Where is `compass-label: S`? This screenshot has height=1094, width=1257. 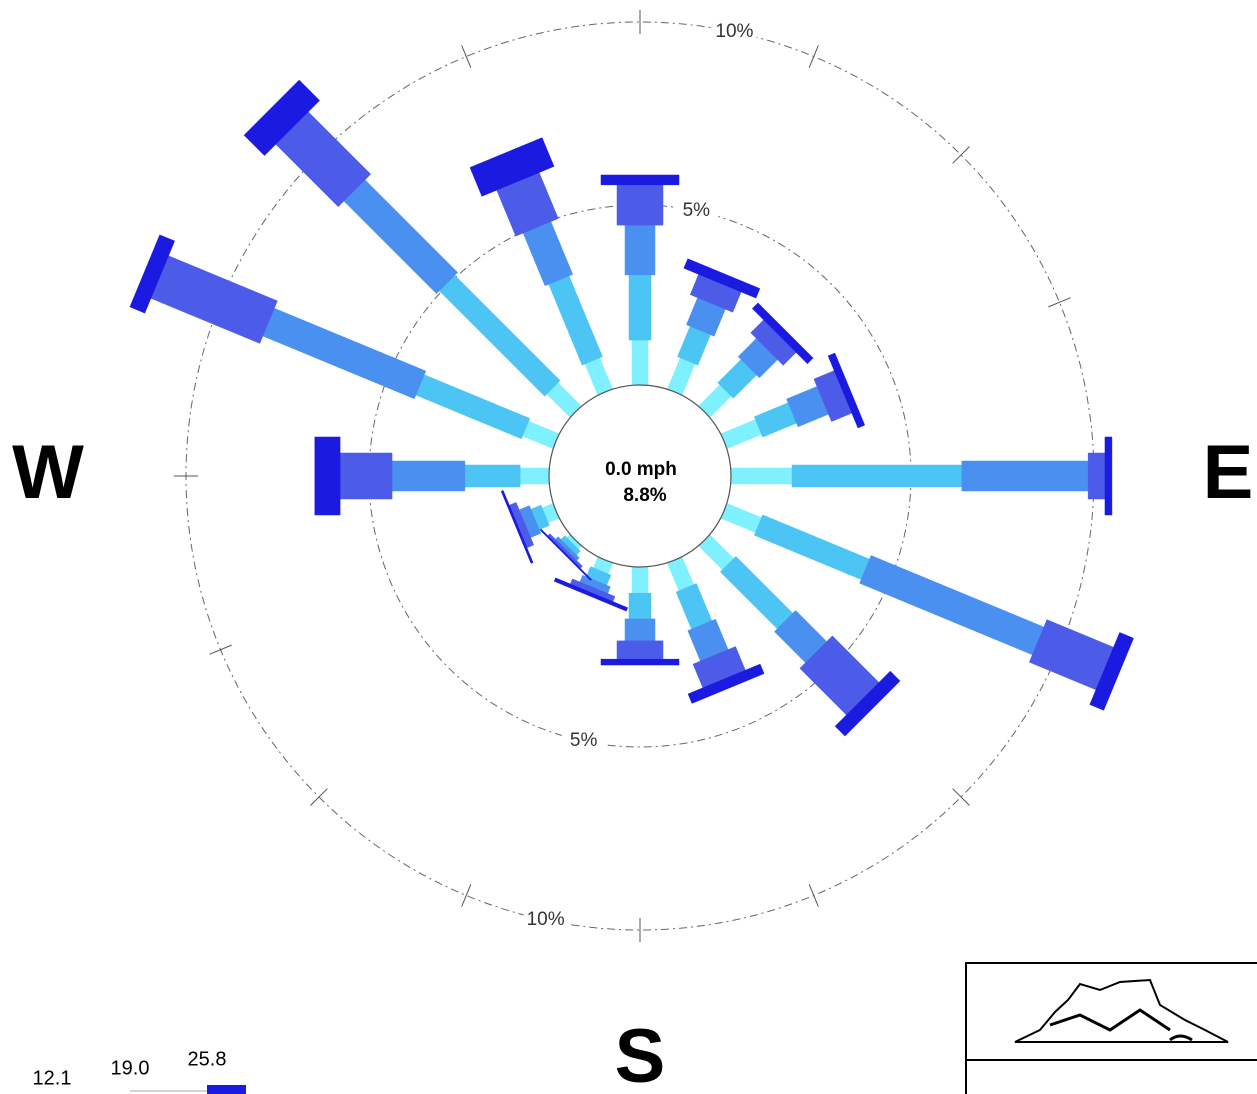
compass-label: S is located at coordinates (640, 1054).